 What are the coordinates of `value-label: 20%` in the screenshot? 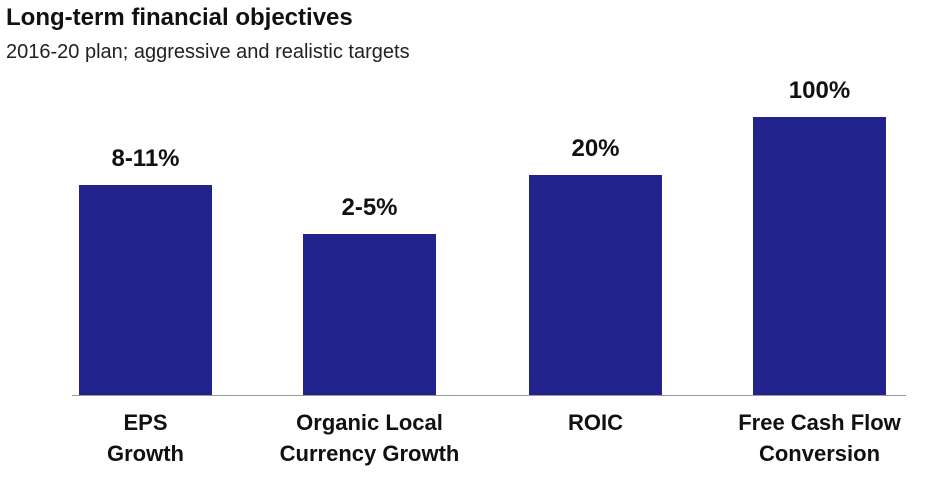 It's located at (595, 148).